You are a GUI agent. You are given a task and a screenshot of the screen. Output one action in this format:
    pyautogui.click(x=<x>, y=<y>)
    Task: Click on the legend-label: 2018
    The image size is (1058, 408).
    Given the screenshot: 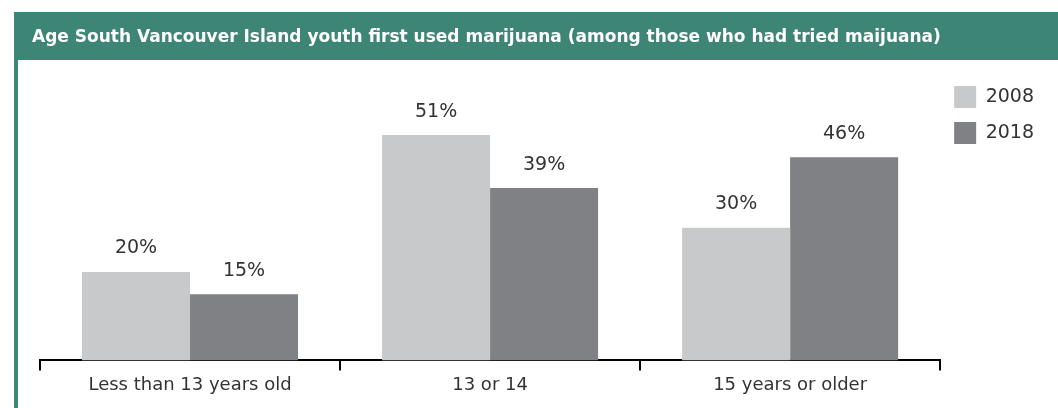 What is the action you would take?
    pyautogui.click(x=1010, y=130)
    